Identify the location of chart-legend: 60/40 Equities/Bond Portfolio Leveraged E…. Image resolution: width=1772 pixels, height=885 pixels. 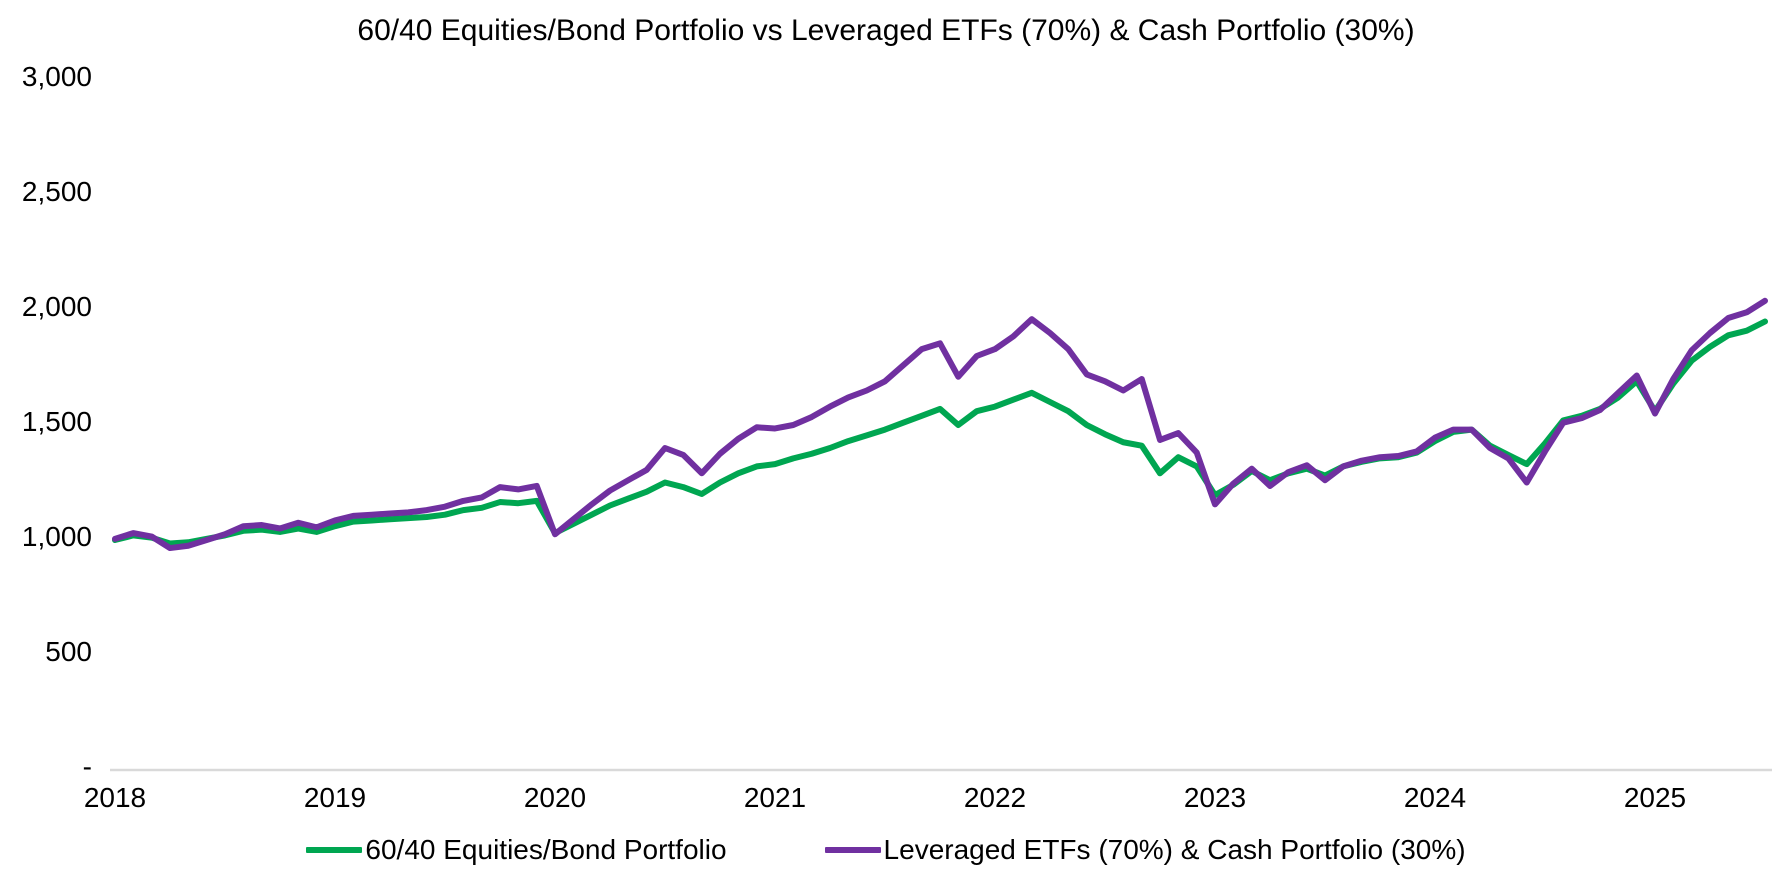
(886, 850).